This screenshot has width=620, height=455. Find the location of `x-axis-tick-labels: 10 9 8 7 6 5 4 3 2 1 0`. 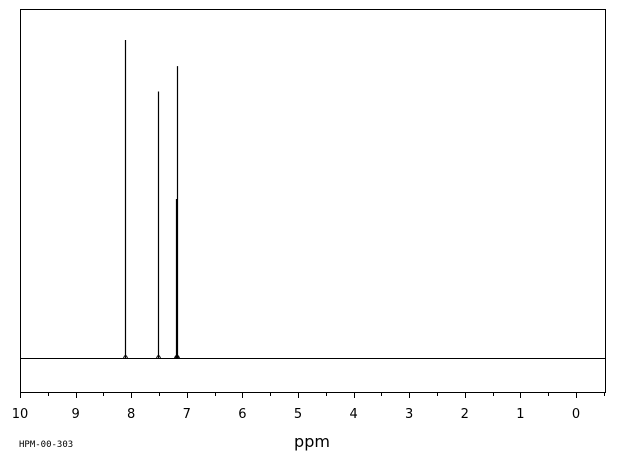

x-axis-tick-labels: 10 9 8 7 6 5 4 3 2 1 0 is located at coordinates (296, 414).